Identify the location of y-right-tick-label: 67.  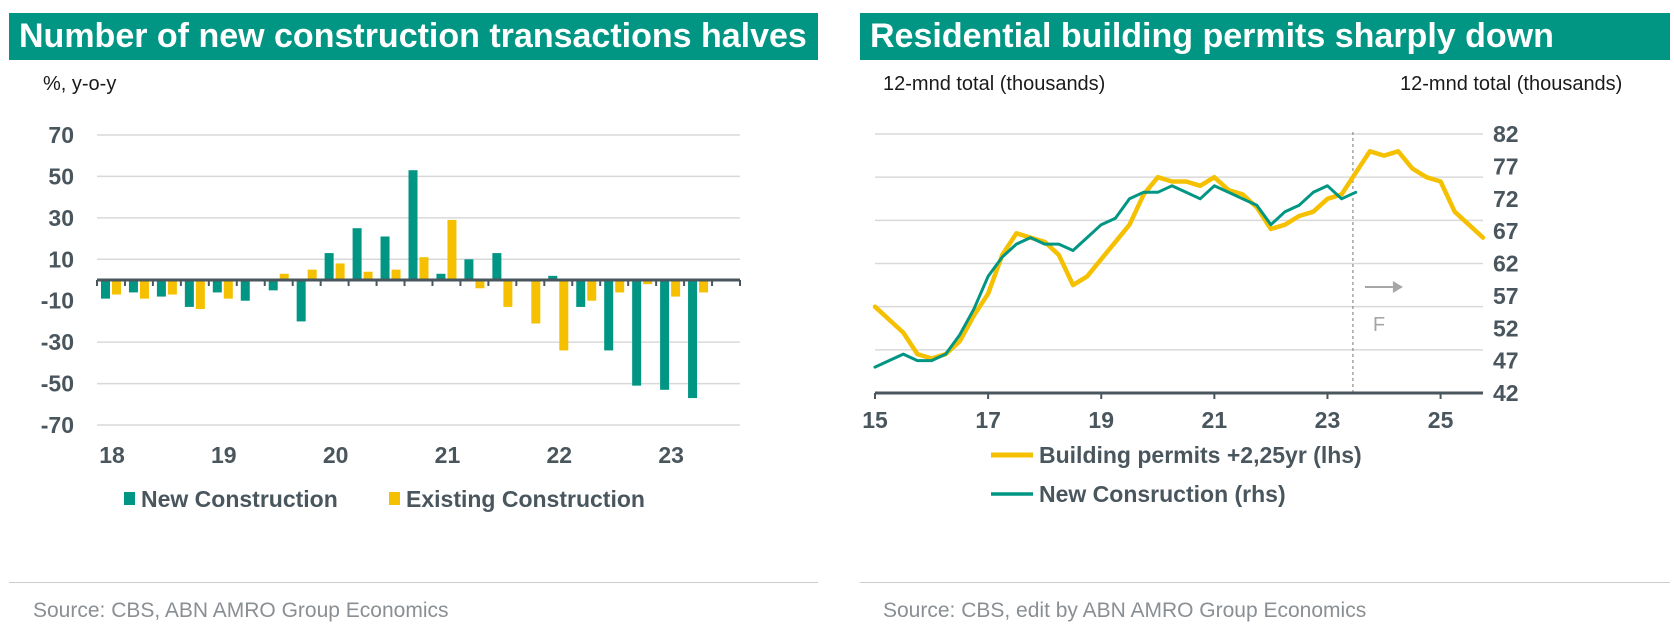
(1506, 231).